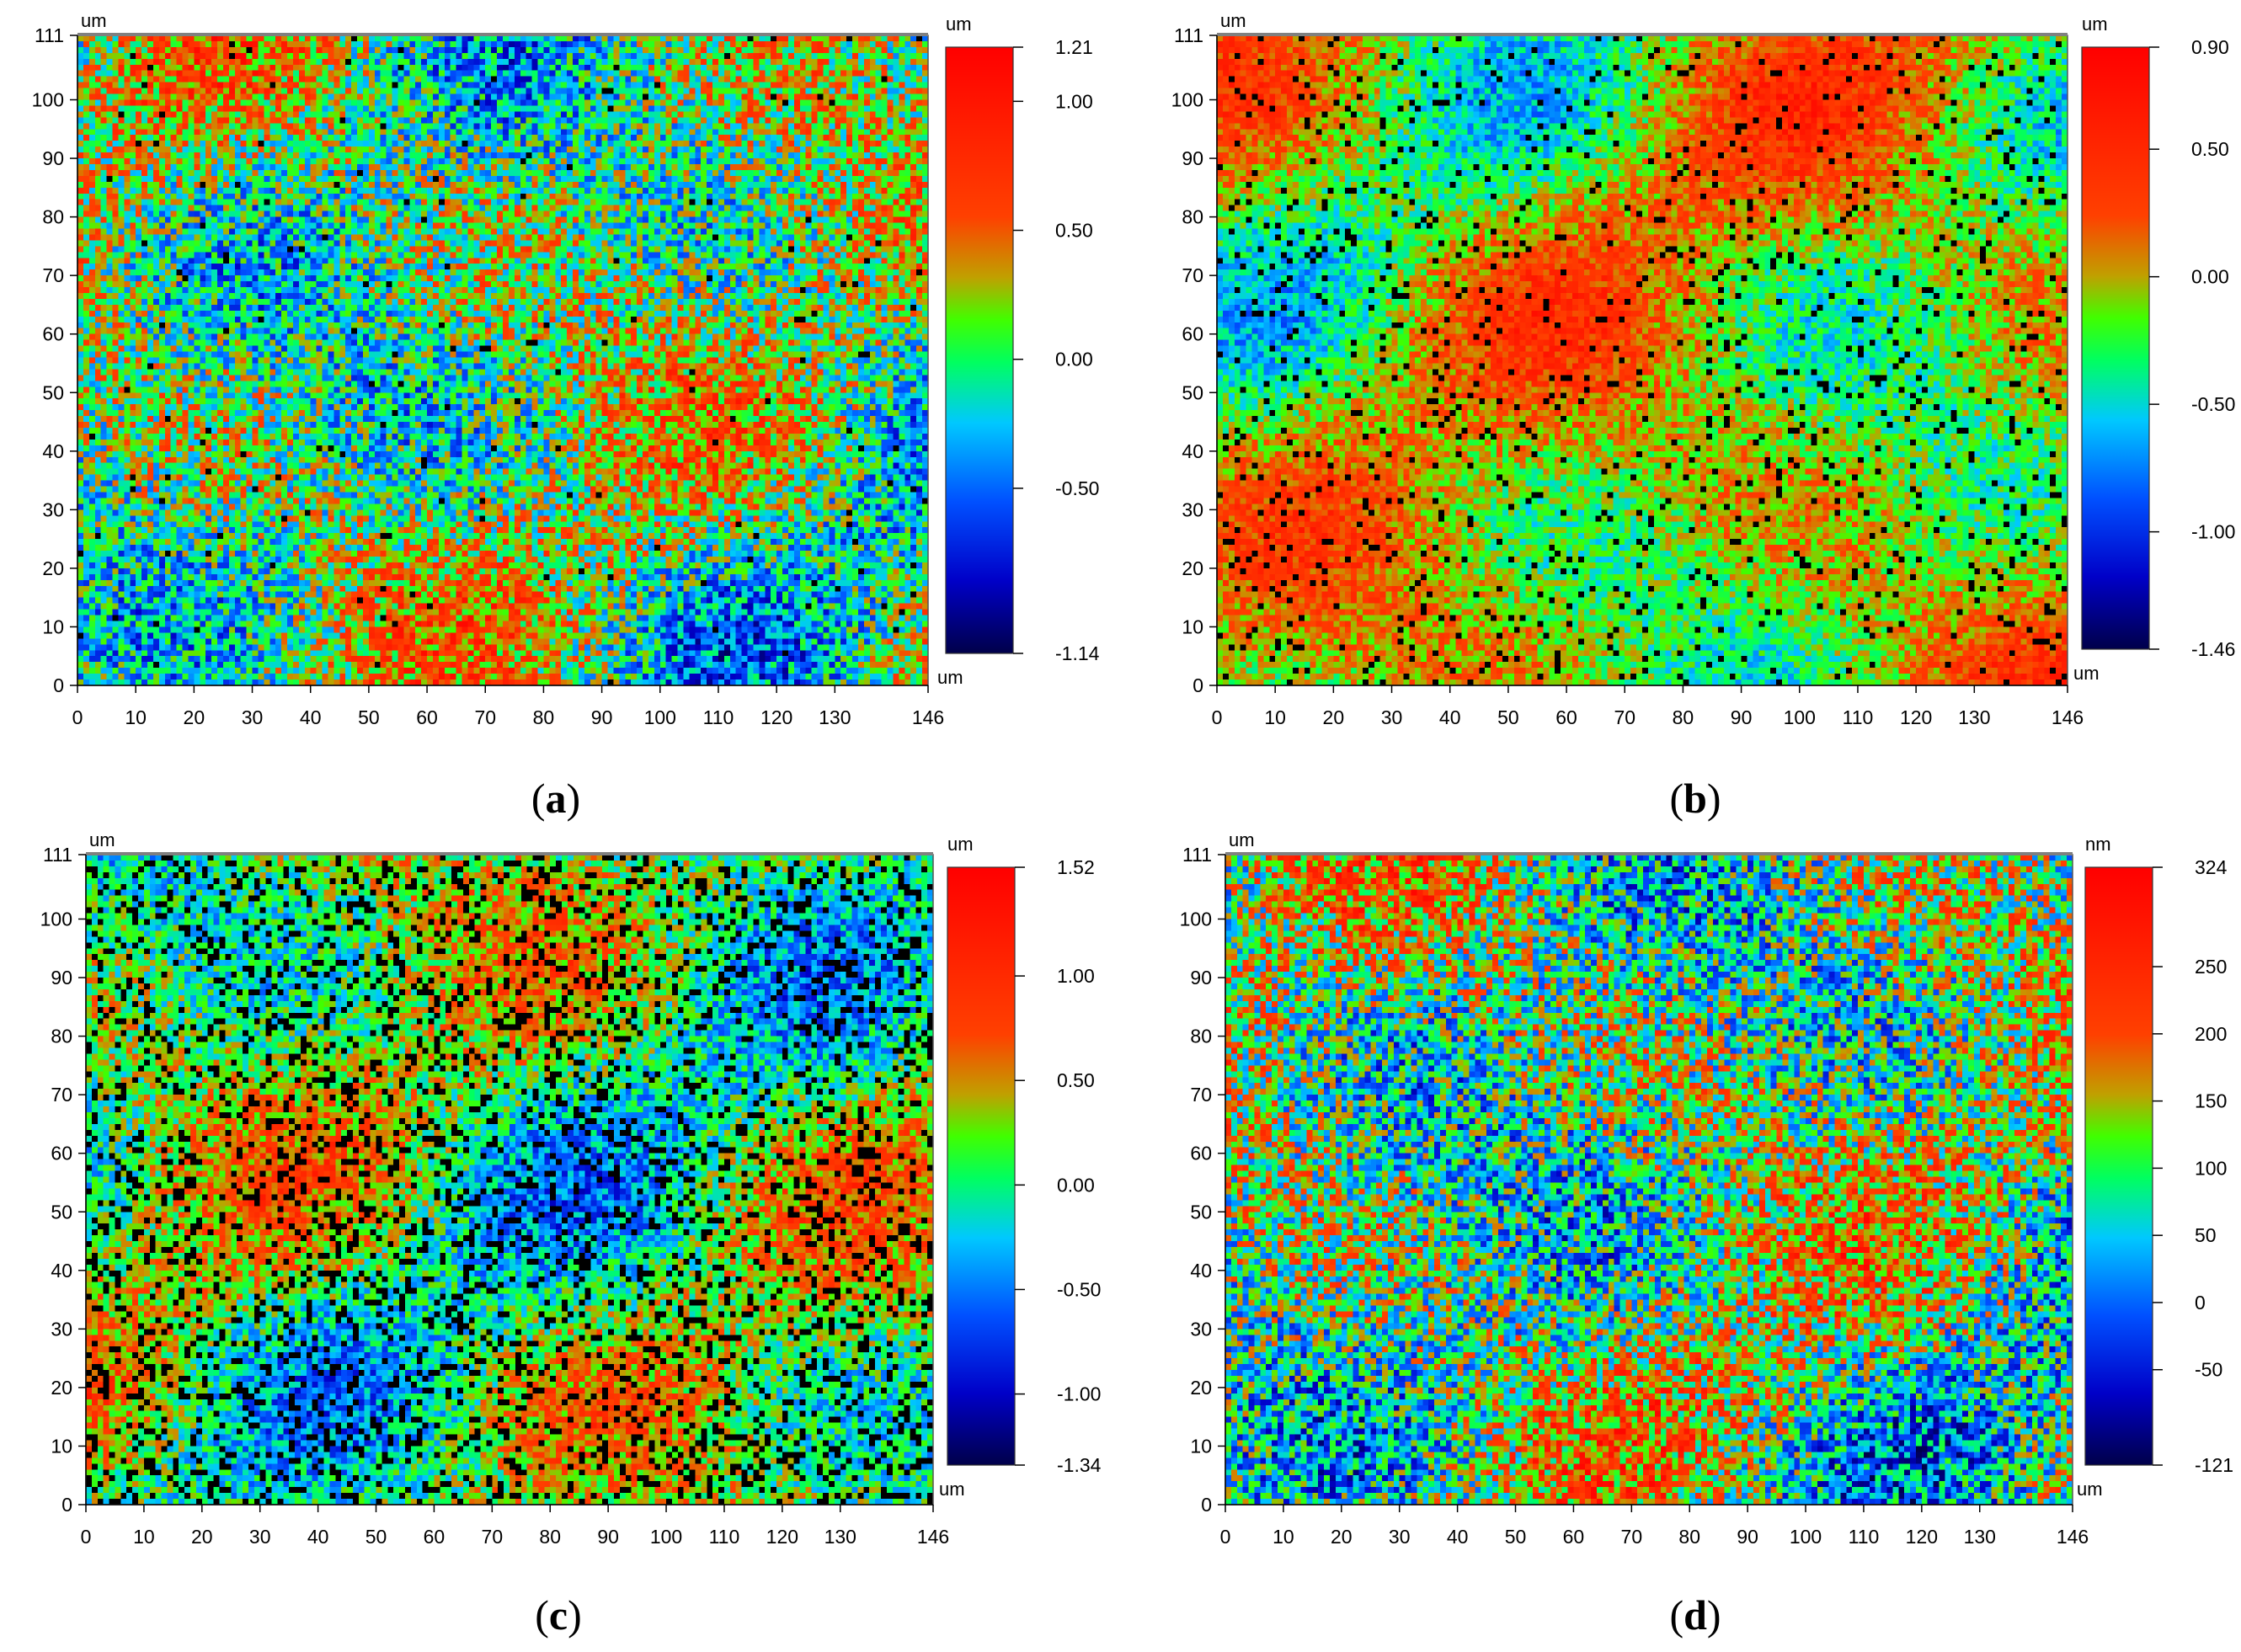  Describe the element at coordinates (318, 1537) in the screenshot. I see `x-tick-label: 40` at that location.